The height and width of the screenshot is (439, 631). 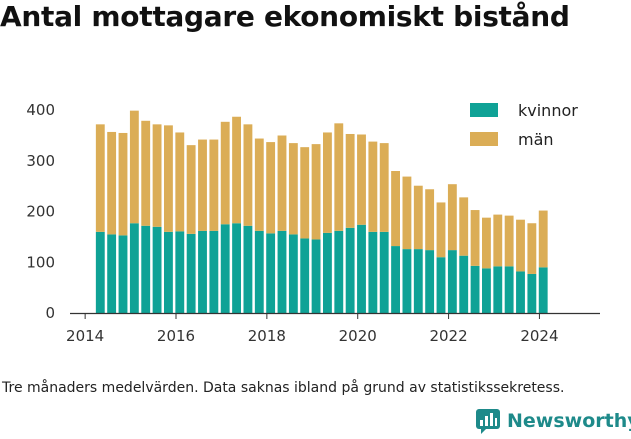 I want to click on y-tick-label: 100, so click(x=40, y=262).